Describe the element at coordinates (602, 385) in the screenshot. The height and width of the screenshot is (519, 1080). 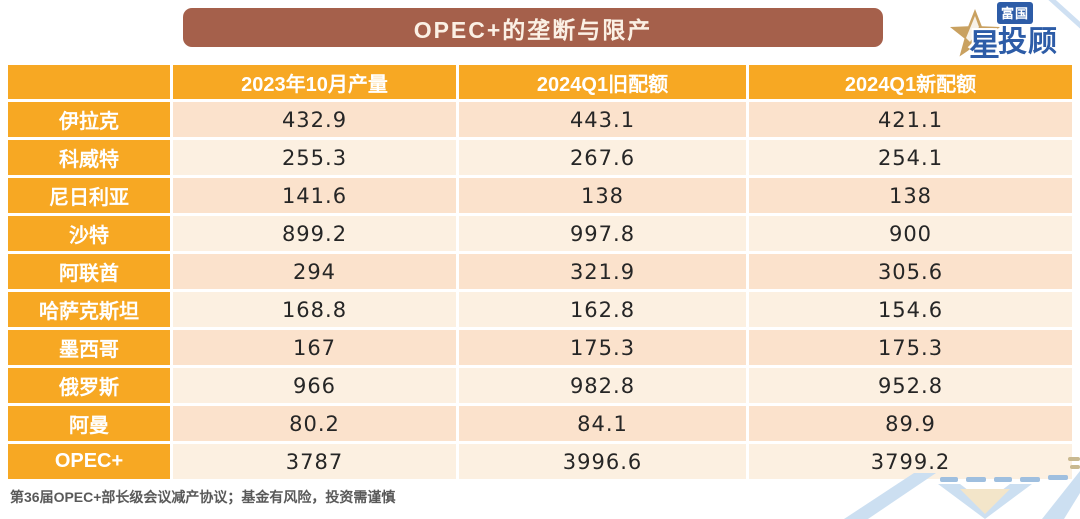
I see `value-cell: 982.8` at that location.